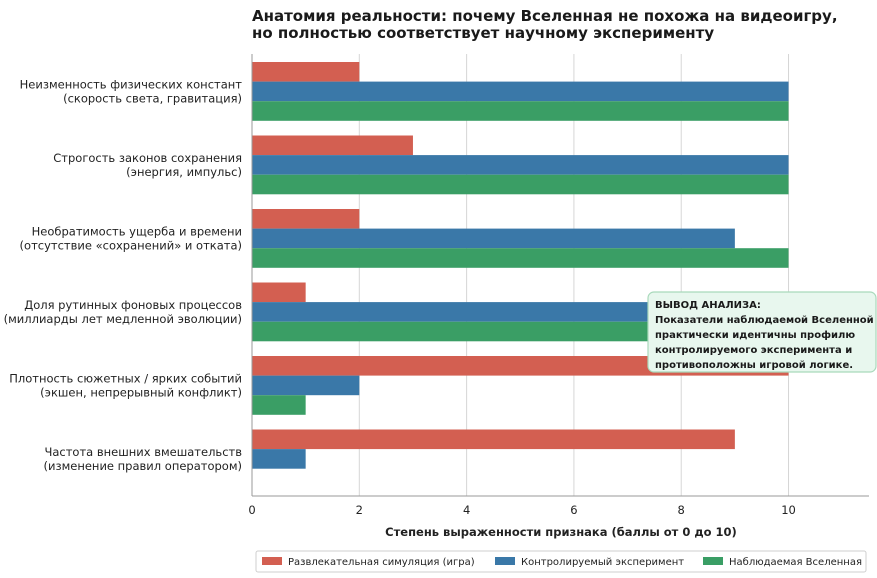  I want to click on x-tick-labels: 0 2 4 6 8 10, so click(522, 510).